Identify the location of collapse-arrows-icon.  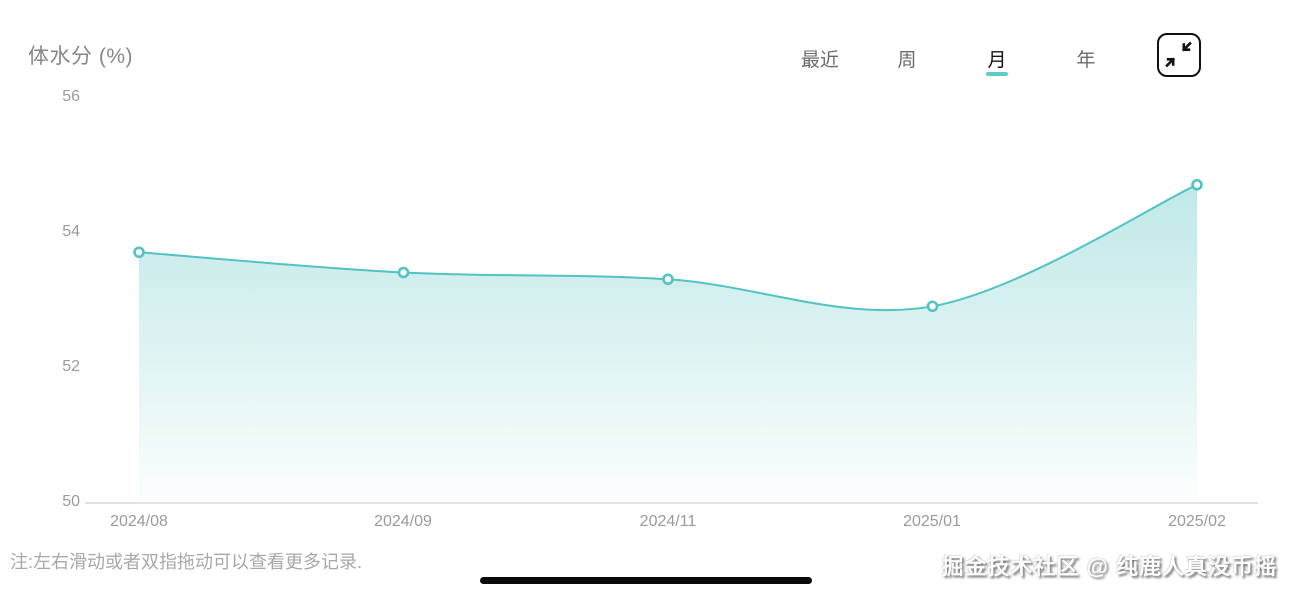
(1178, 54).